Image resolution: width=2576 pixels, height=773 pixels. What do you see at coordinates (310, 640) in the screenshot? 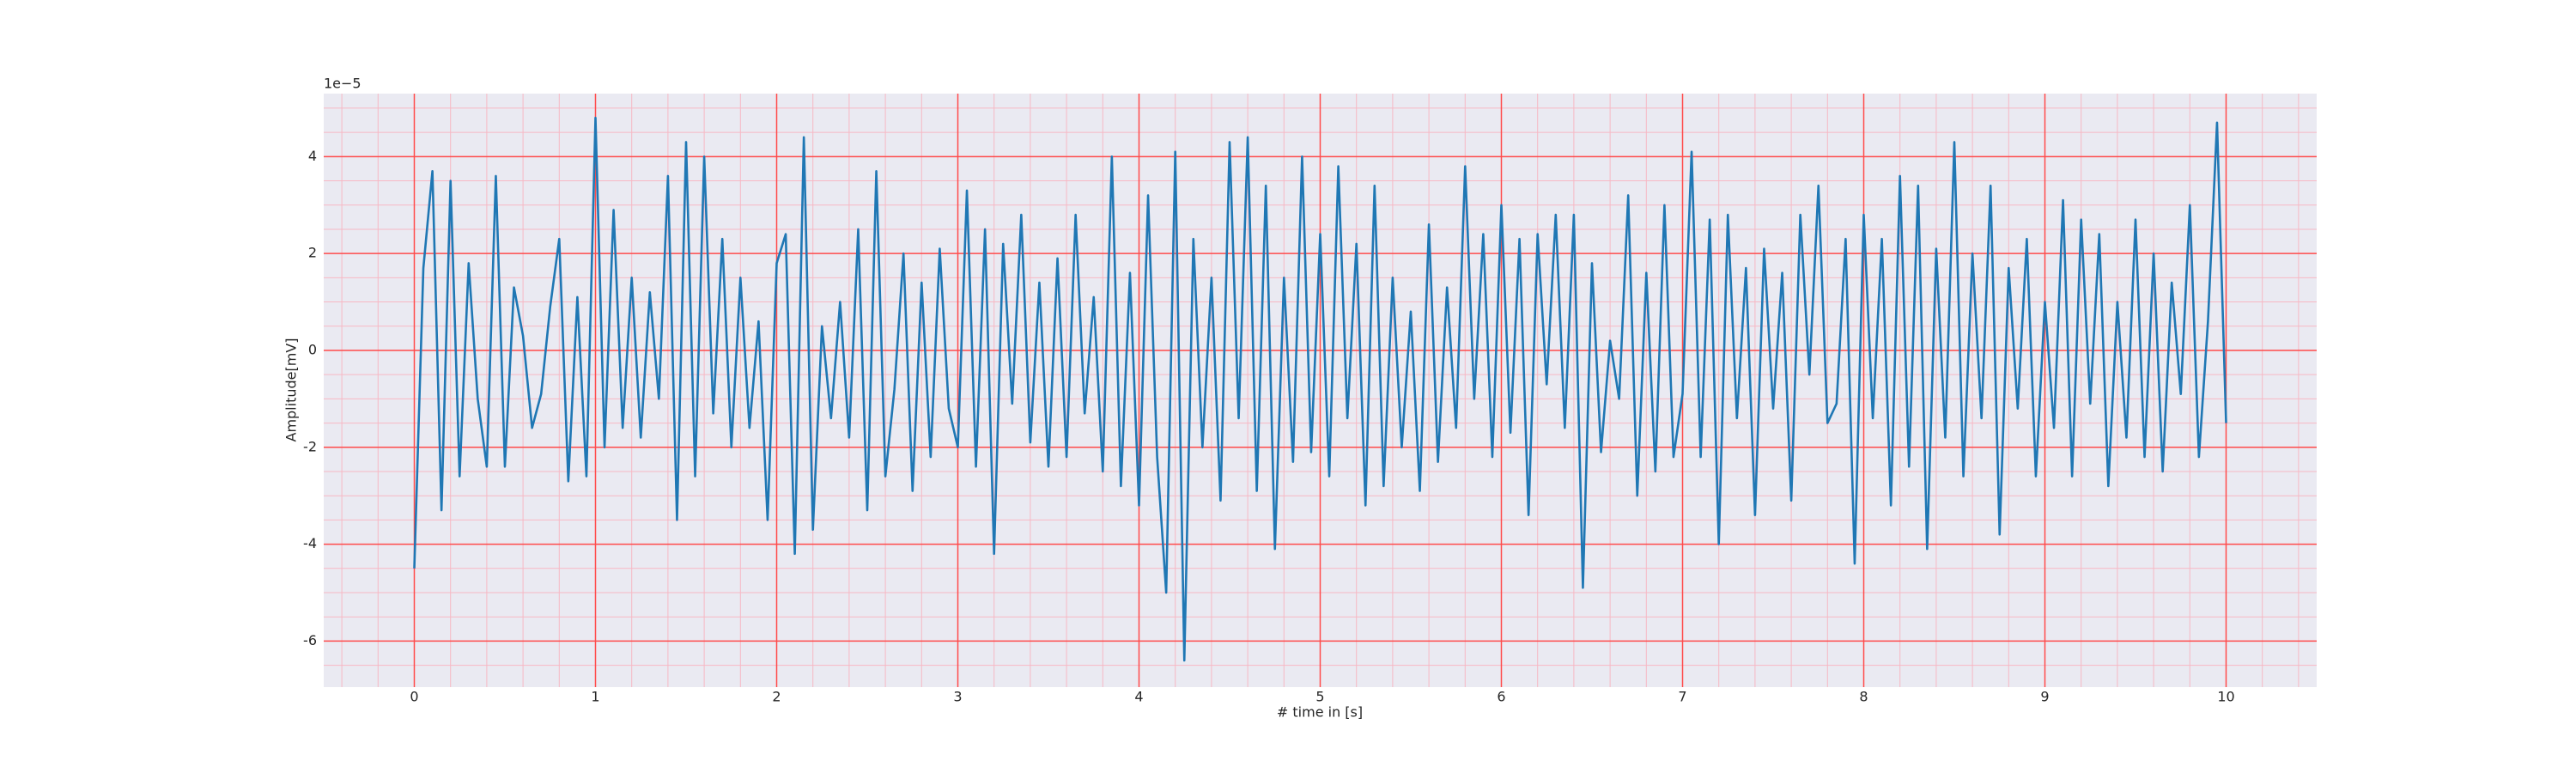
I see `y-tick-label: -6` at bounding box center [310, 640].